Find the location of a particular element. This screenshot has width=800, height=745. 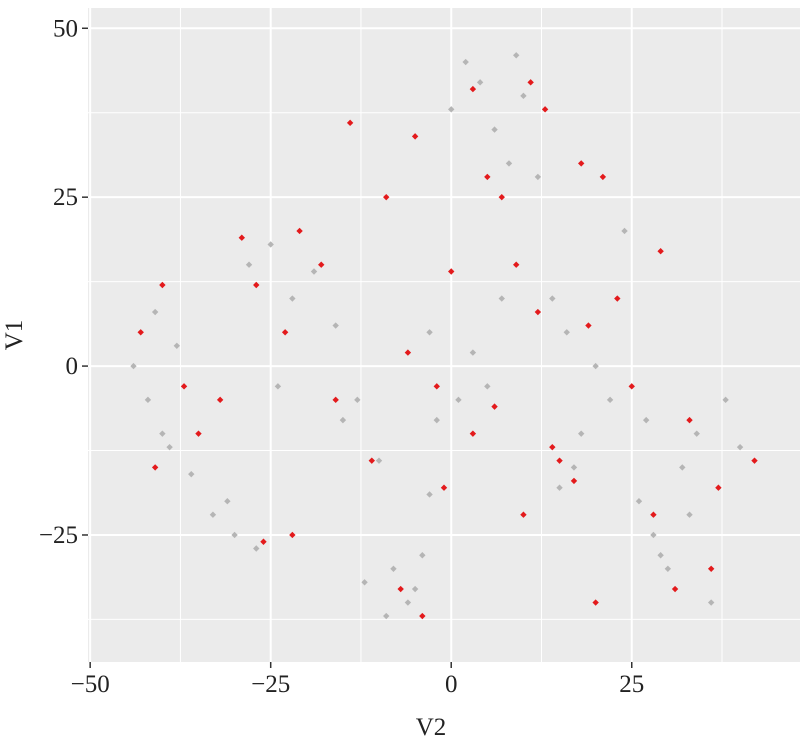

x-tick-label: −50 is located at coordinates (90, 684).